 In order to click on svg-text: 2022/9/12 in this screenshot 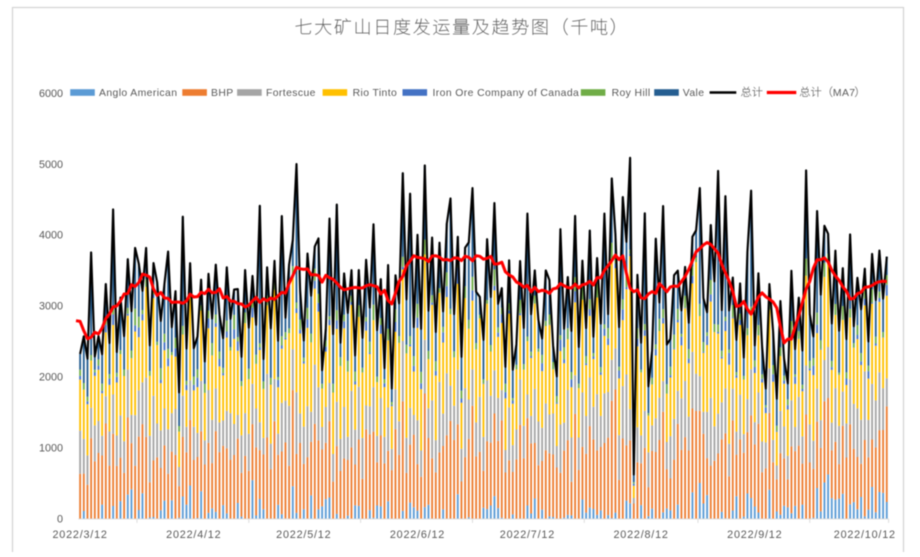, I will do `click(754, 535)`.